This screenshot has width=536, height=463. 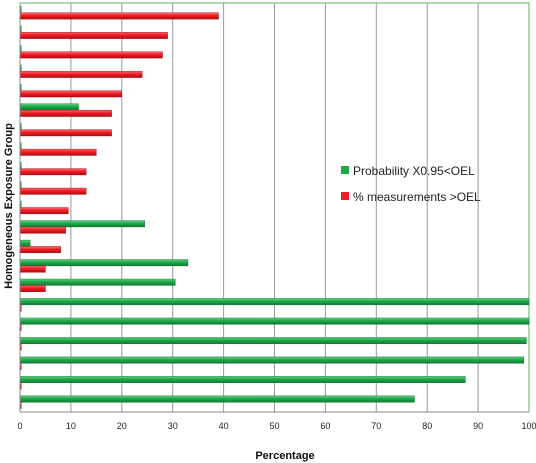 I want to click on x-tick-label: 50, so click(x=274, y=426).